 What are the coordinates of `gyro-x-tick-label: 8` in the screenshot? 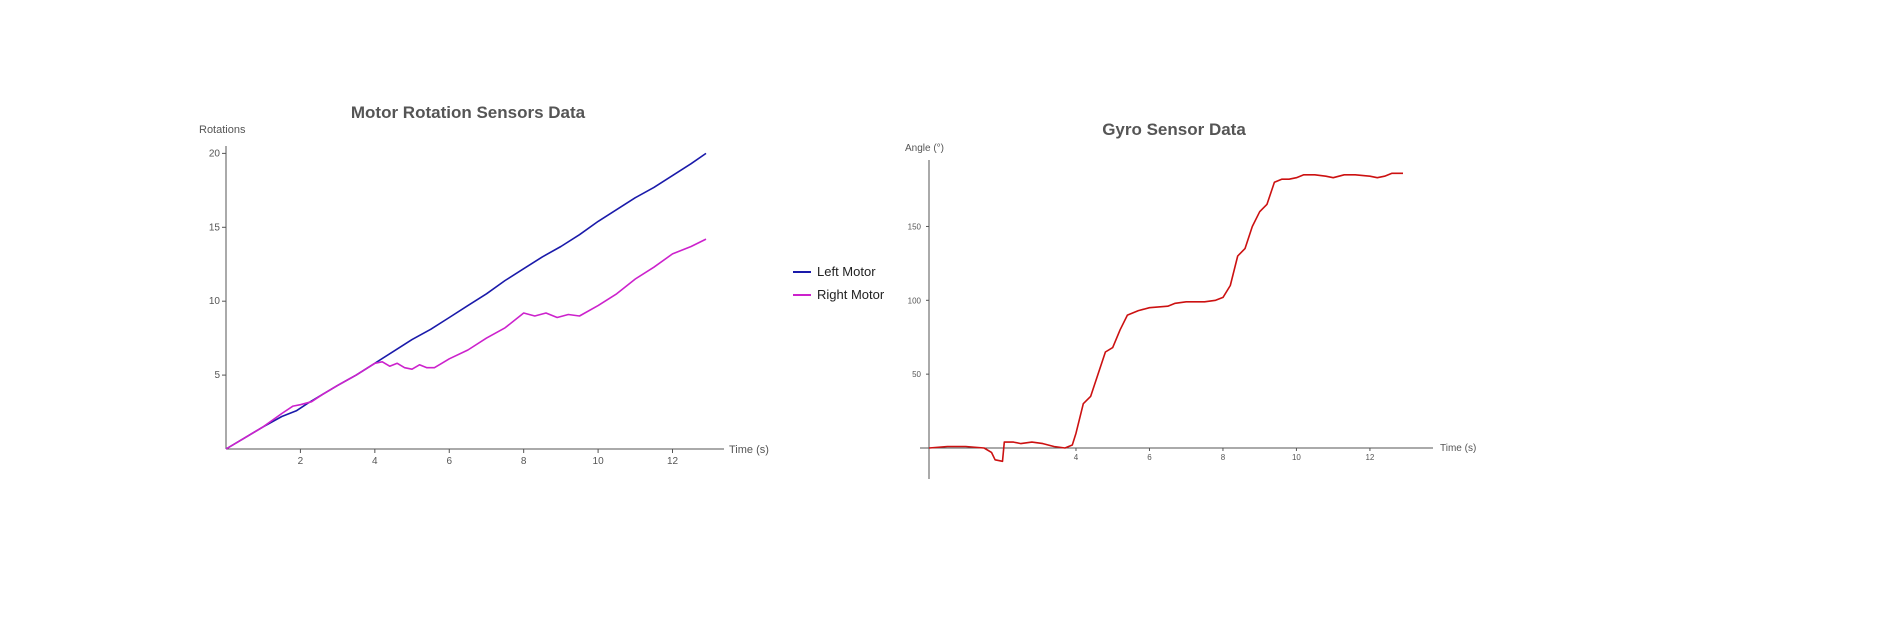 It's located at (1223, 457).